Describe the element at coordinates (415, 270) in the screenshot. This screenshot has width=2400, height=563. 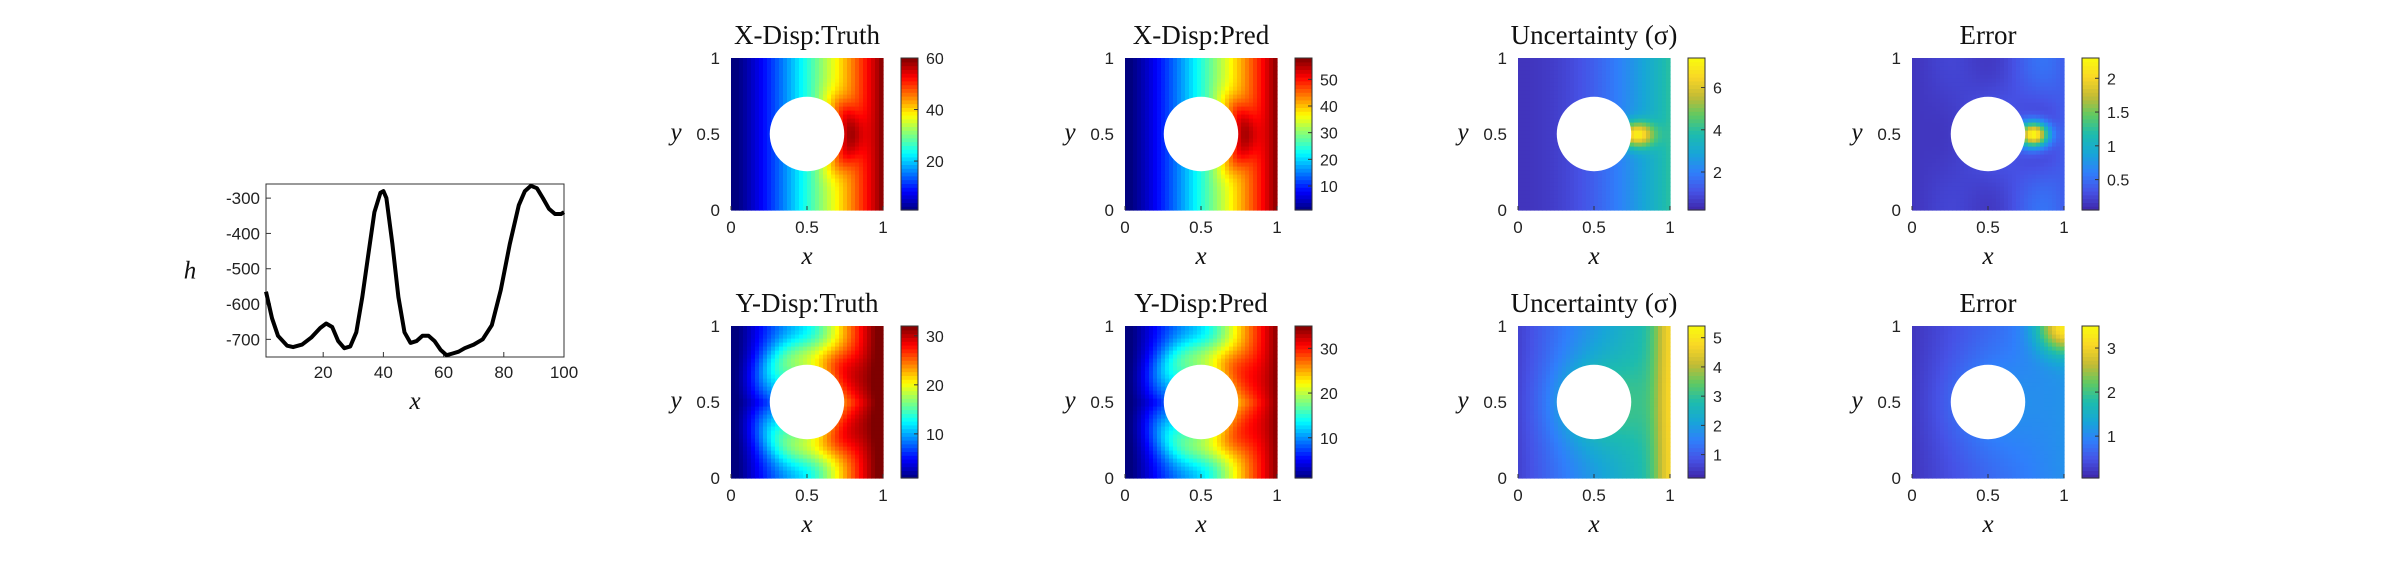
I see `series-line` at that location.